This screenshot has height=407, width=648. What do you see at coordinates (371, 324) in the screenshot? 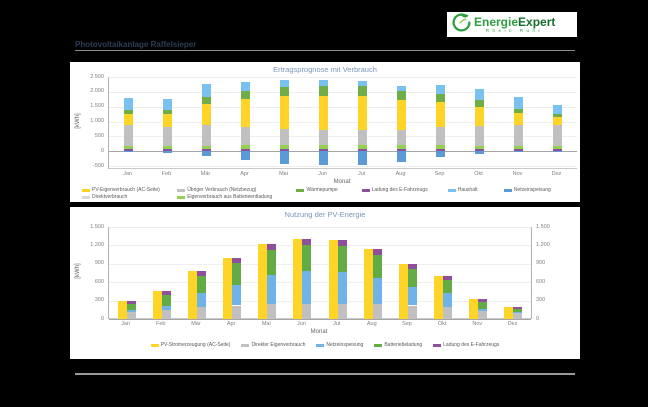
I see `x-tick-label: Aug` at bounding box center [371, 324].